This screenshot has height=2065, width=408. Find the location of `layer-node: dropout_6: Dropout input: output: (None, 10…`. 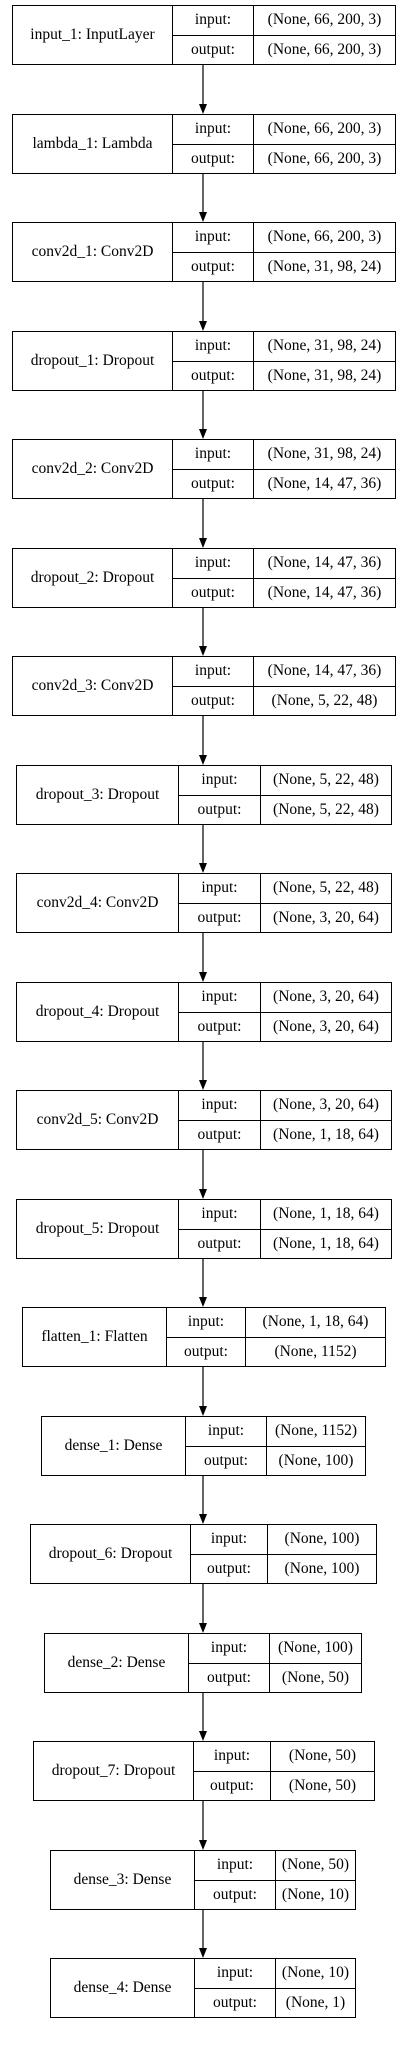

layer-node: dropout_6: Dropout input: output: (None, 10… is located at coordinates (203, 1554).